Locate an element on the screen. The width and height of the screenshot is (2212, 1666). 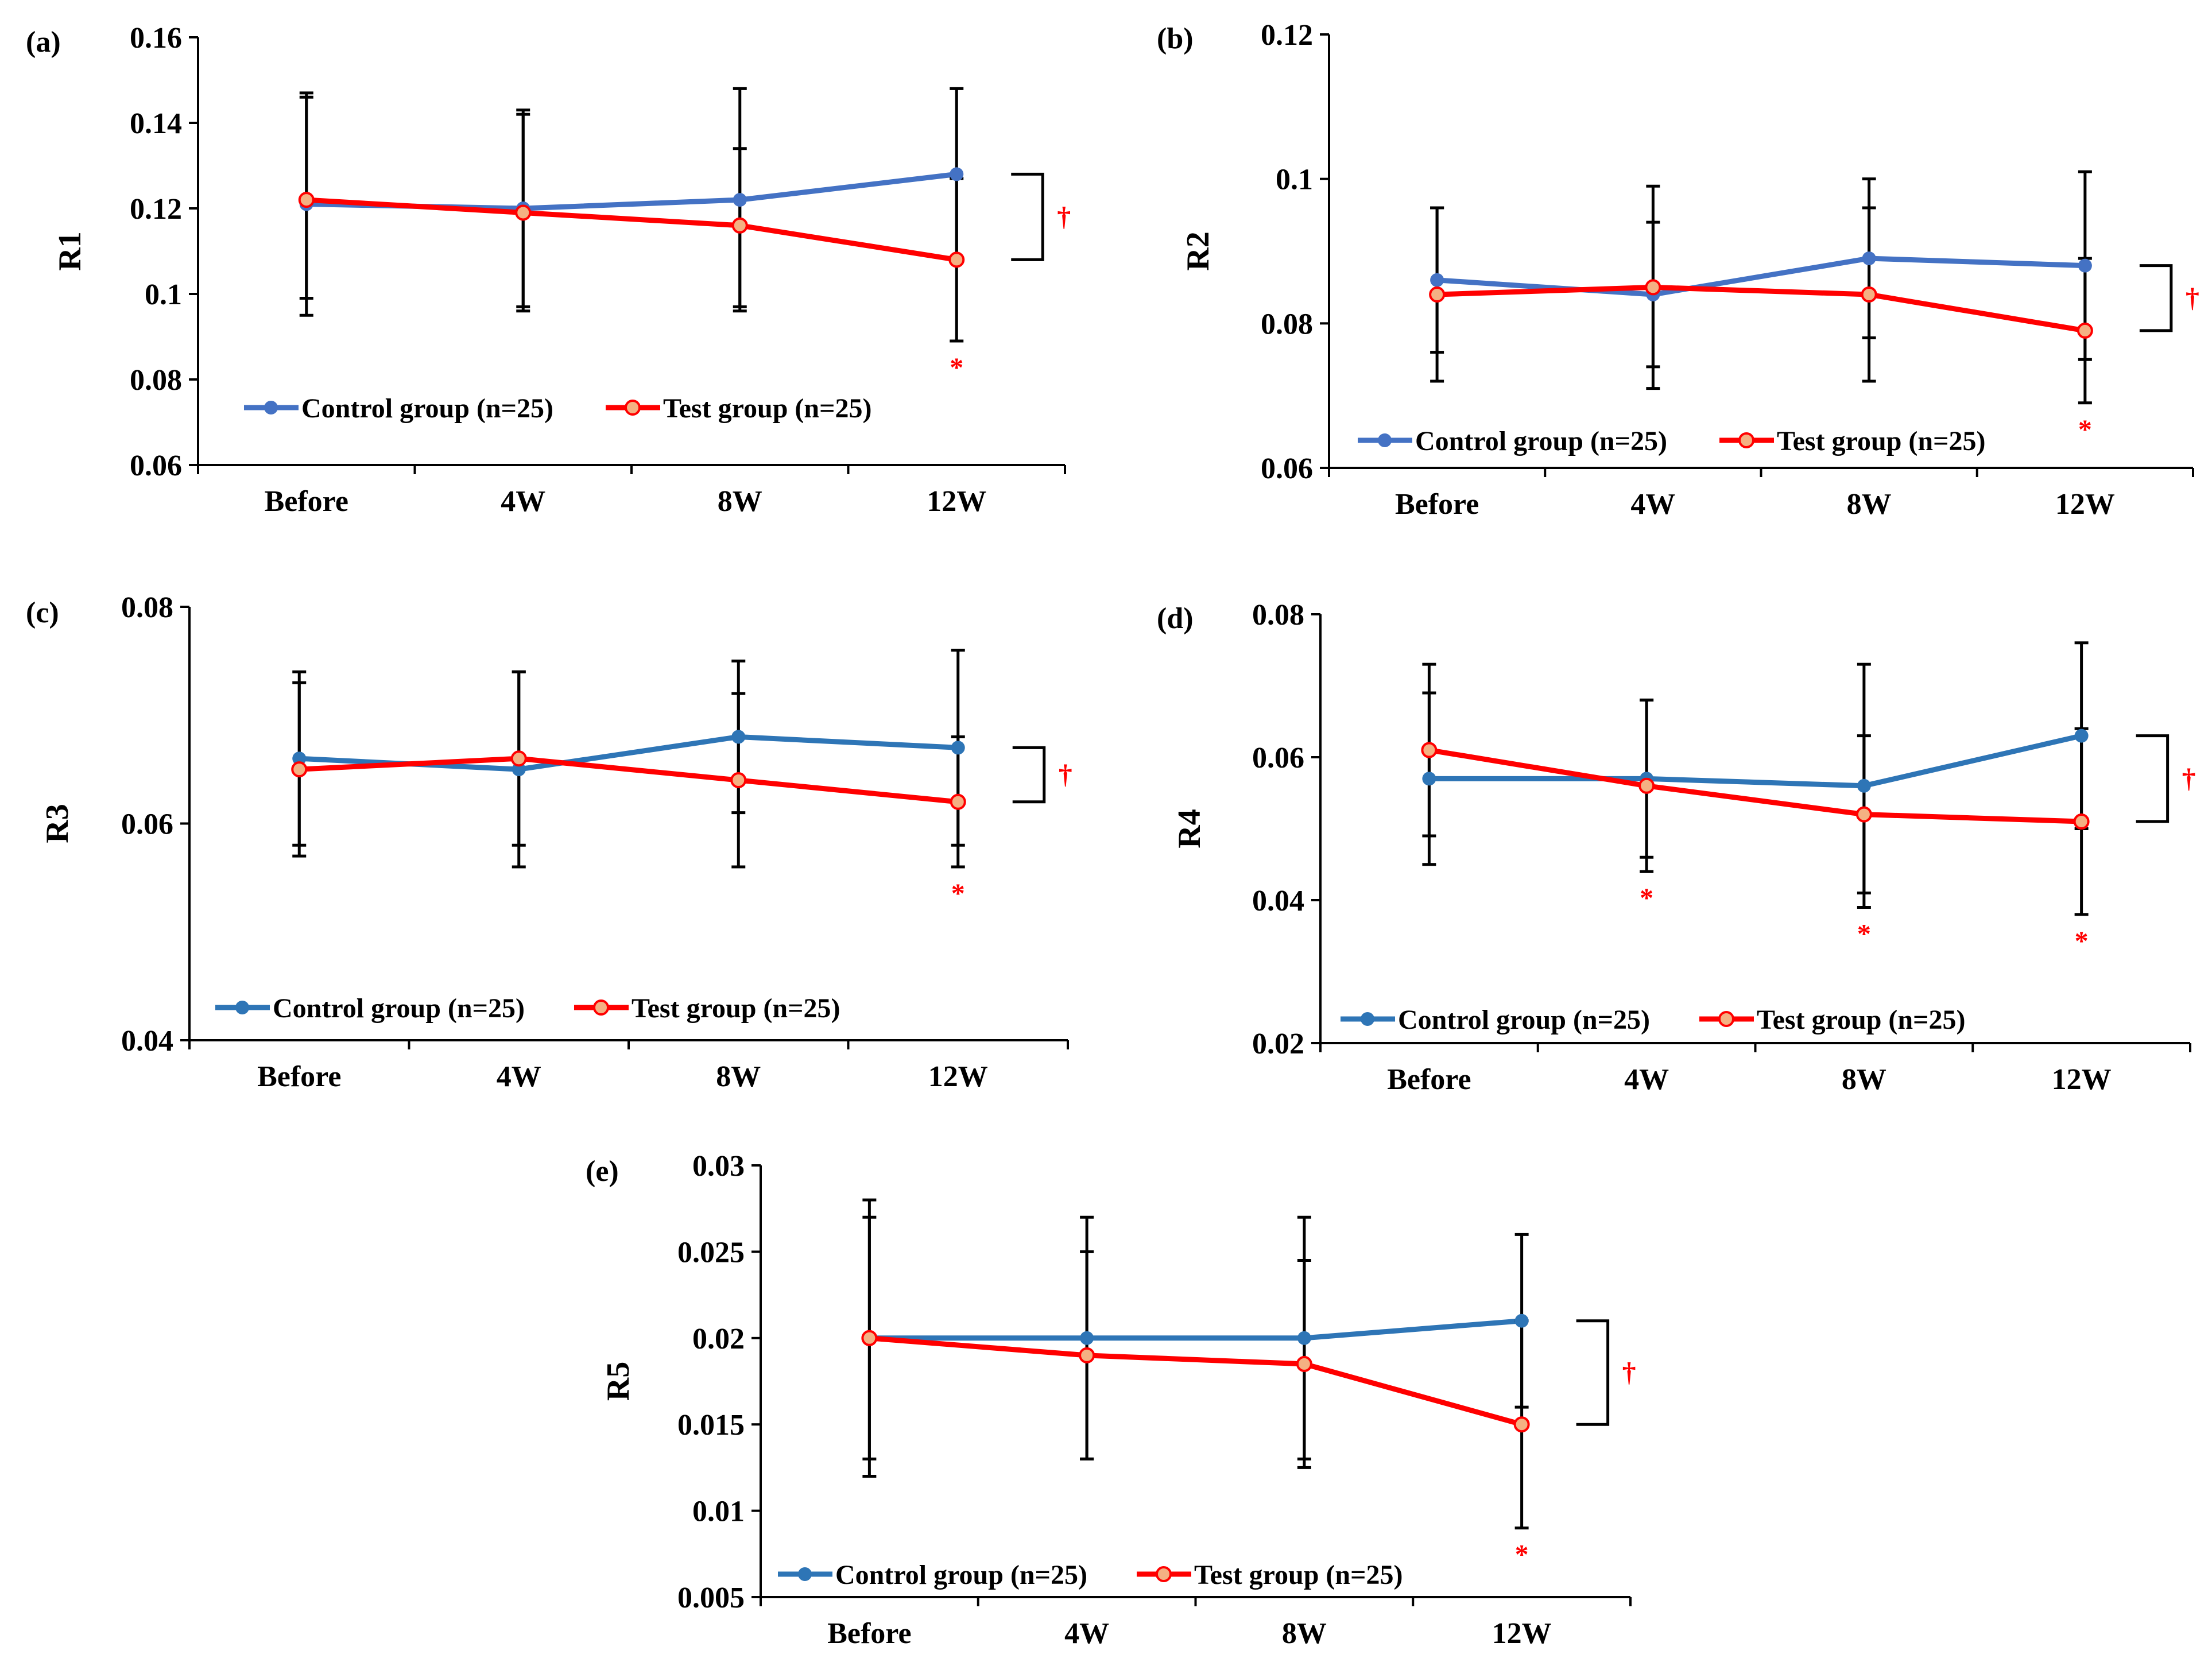
panel-label: (c) is located at coordinates (43, 613).